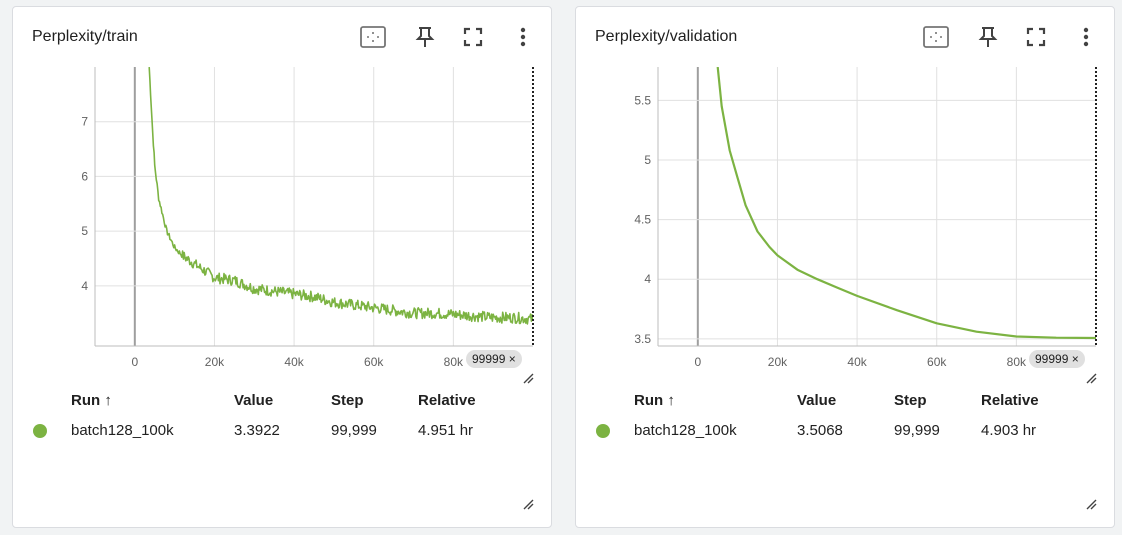 The image size is (1122, 535). Describe the element at coordinates (642, 220) in the screenshot. I see `y-tick-label: 4.5` at that location.